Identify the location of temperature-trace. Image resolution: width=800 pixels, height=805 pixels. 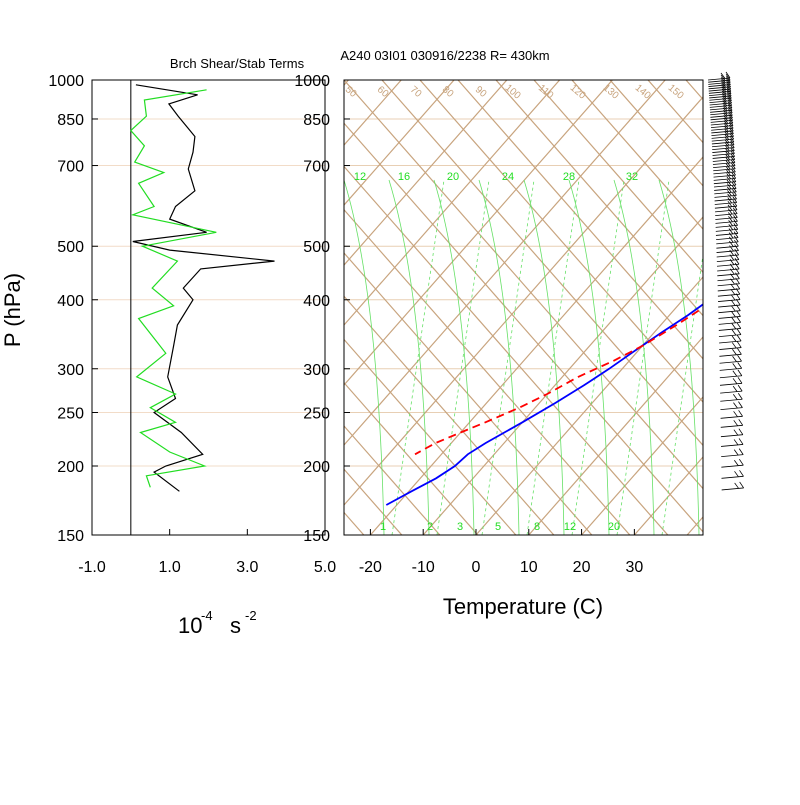
(544, 404).